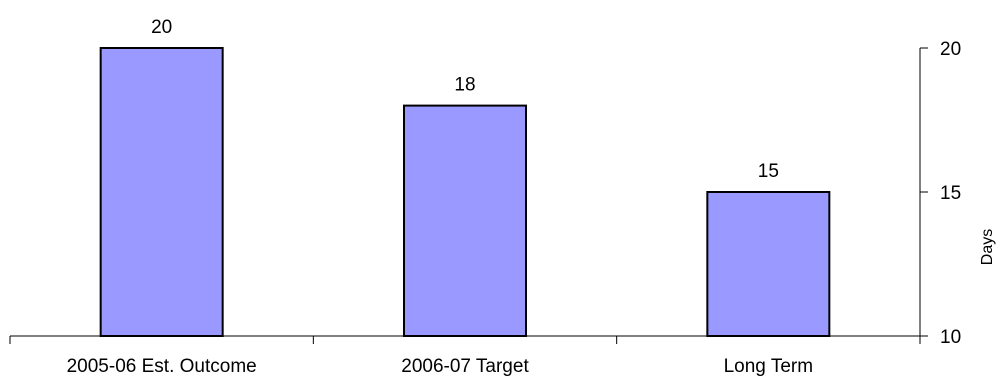 This screenshot has height=387, width=1000. What do you see at coordinates (768, 171) in the screenshot?
I see `data-label: 15` at bounding box center [768, 171].